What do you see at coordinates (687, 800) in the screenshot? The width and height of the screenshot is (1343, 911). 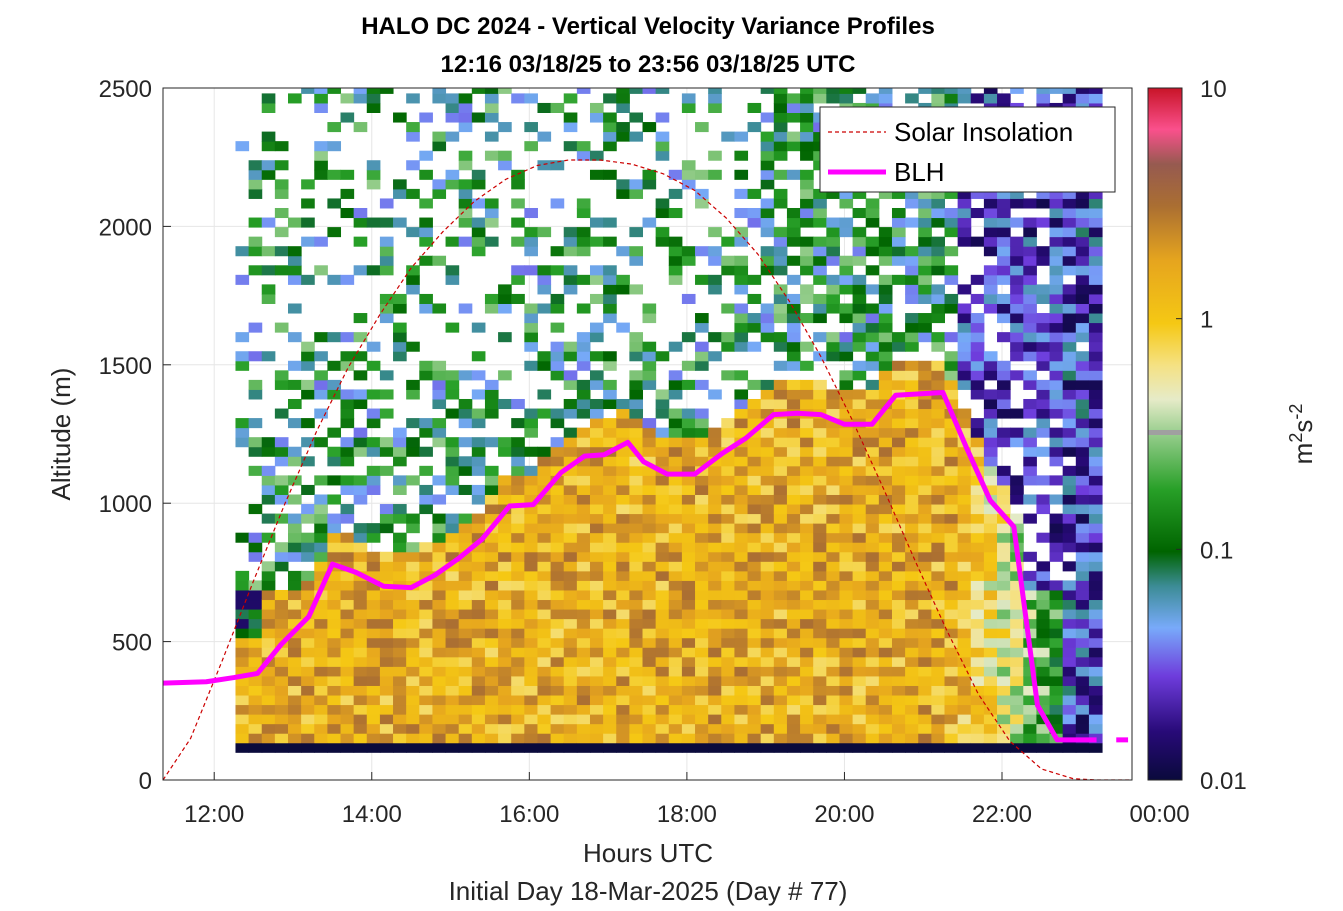 I see `x-axis-ticks: 12:00 14:00 16:00 18:00 20:00 22:00 00:00` at bounding box center [687, 800].